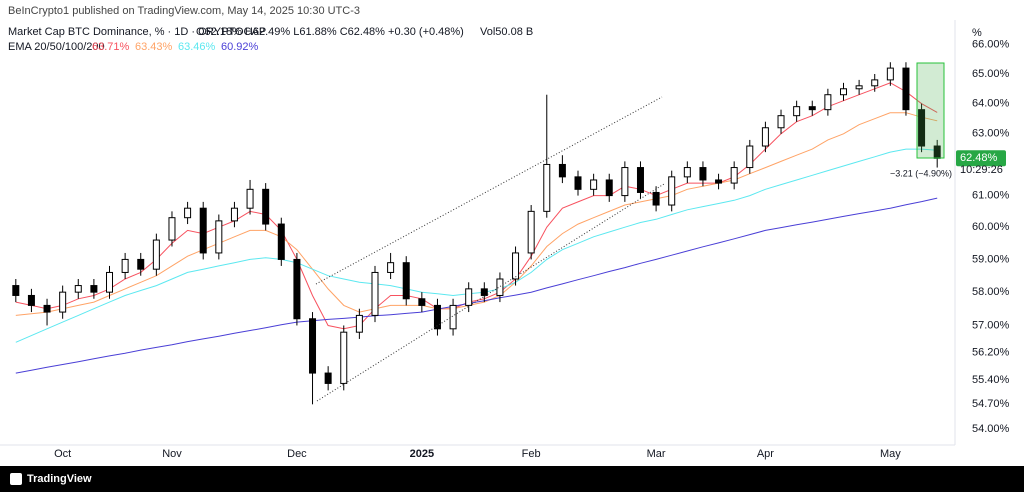 Image resolution: width=1024 pixels, height=492 pixels. What do you see at coordinates (172, 454) in the screenshot?
I see `x-tick-label: Nov` at bounding box center [172, 454].